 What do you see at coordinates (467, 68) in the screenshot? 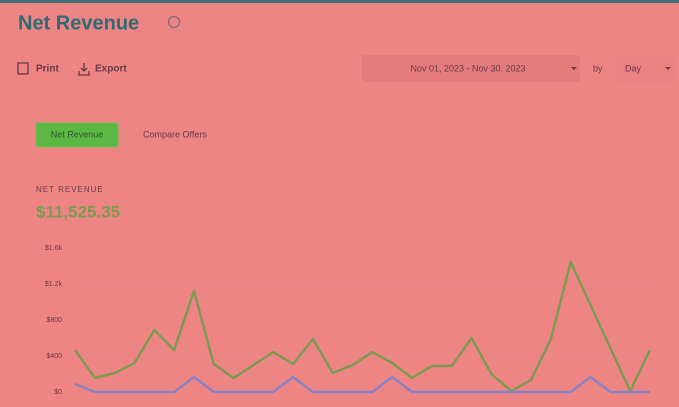
I see `date-range: Nov 01, 2023 - Nov 30, 2023` at bounding box center [467, 68].